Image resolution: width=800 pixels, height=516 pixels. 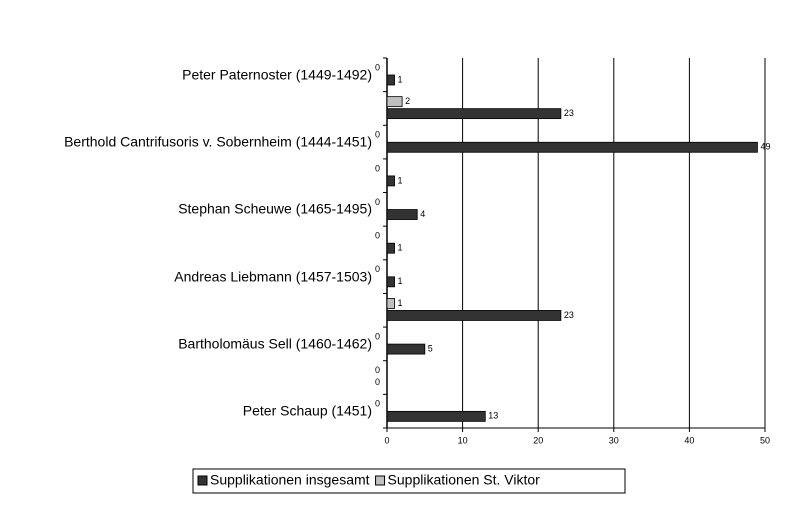 I want to click on x-tick-label: 50, so click(x=765, y=440).